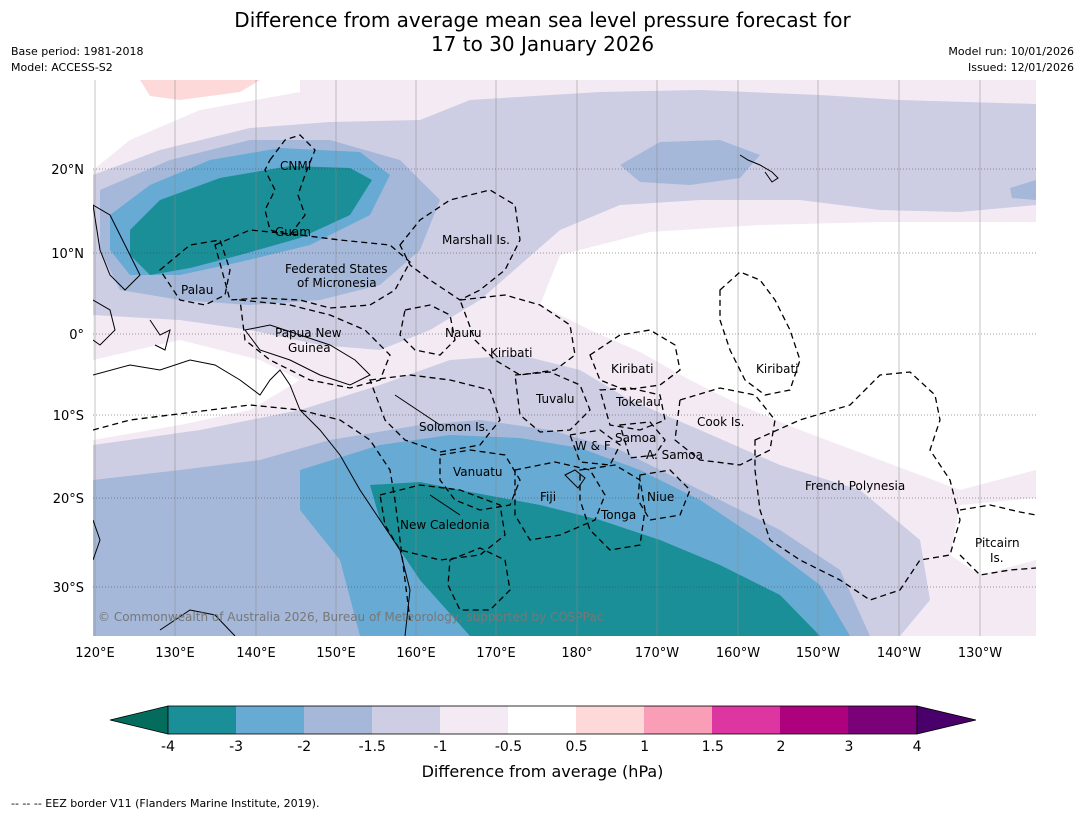 The image size is (1085, 816). Describe the element at coordinates (855, 486) in the screenshot. I see `label-french-polynesia: French Polynesia` at that location.